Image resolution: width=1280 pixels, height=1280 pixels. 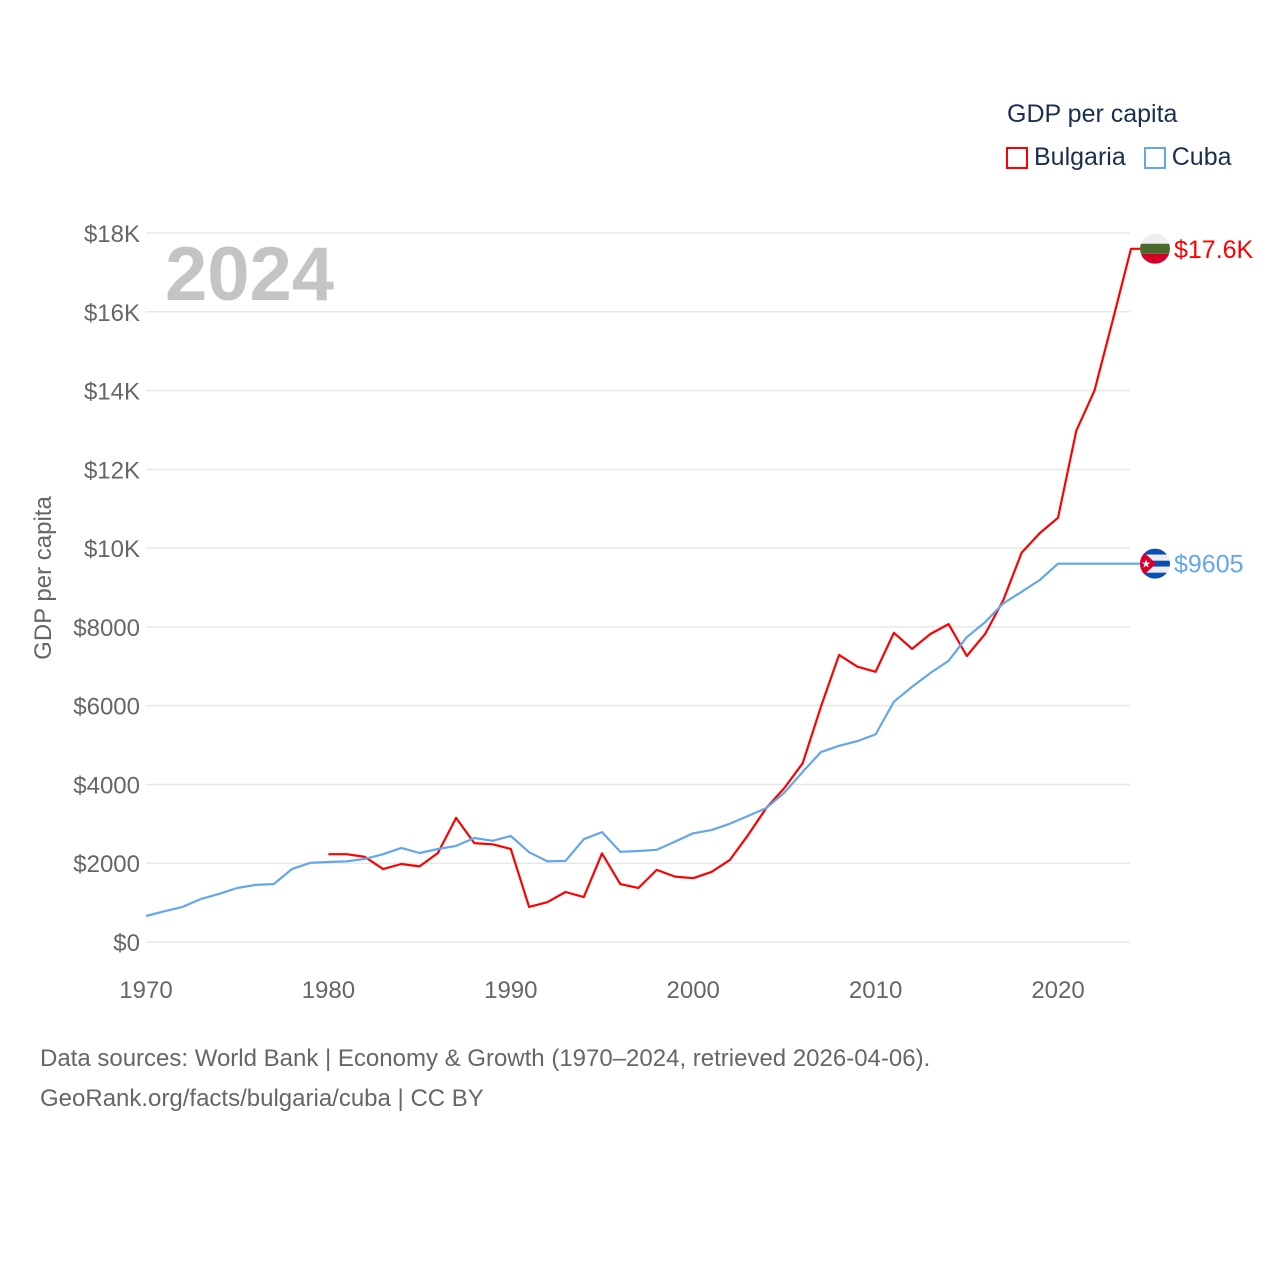 I want to click on y-tick-label: $14K, so click(x=112, y=392).